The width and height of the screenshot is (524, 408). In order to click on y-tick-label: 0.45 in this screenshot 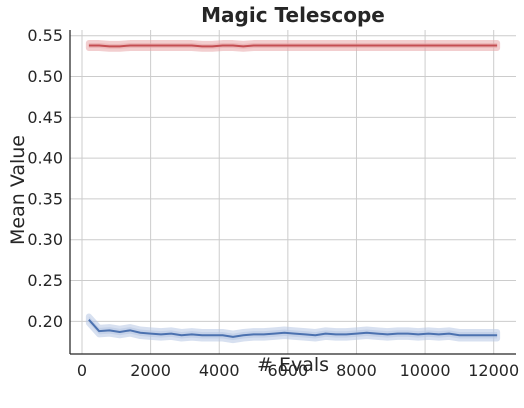, I will do `click(45, 117)`.